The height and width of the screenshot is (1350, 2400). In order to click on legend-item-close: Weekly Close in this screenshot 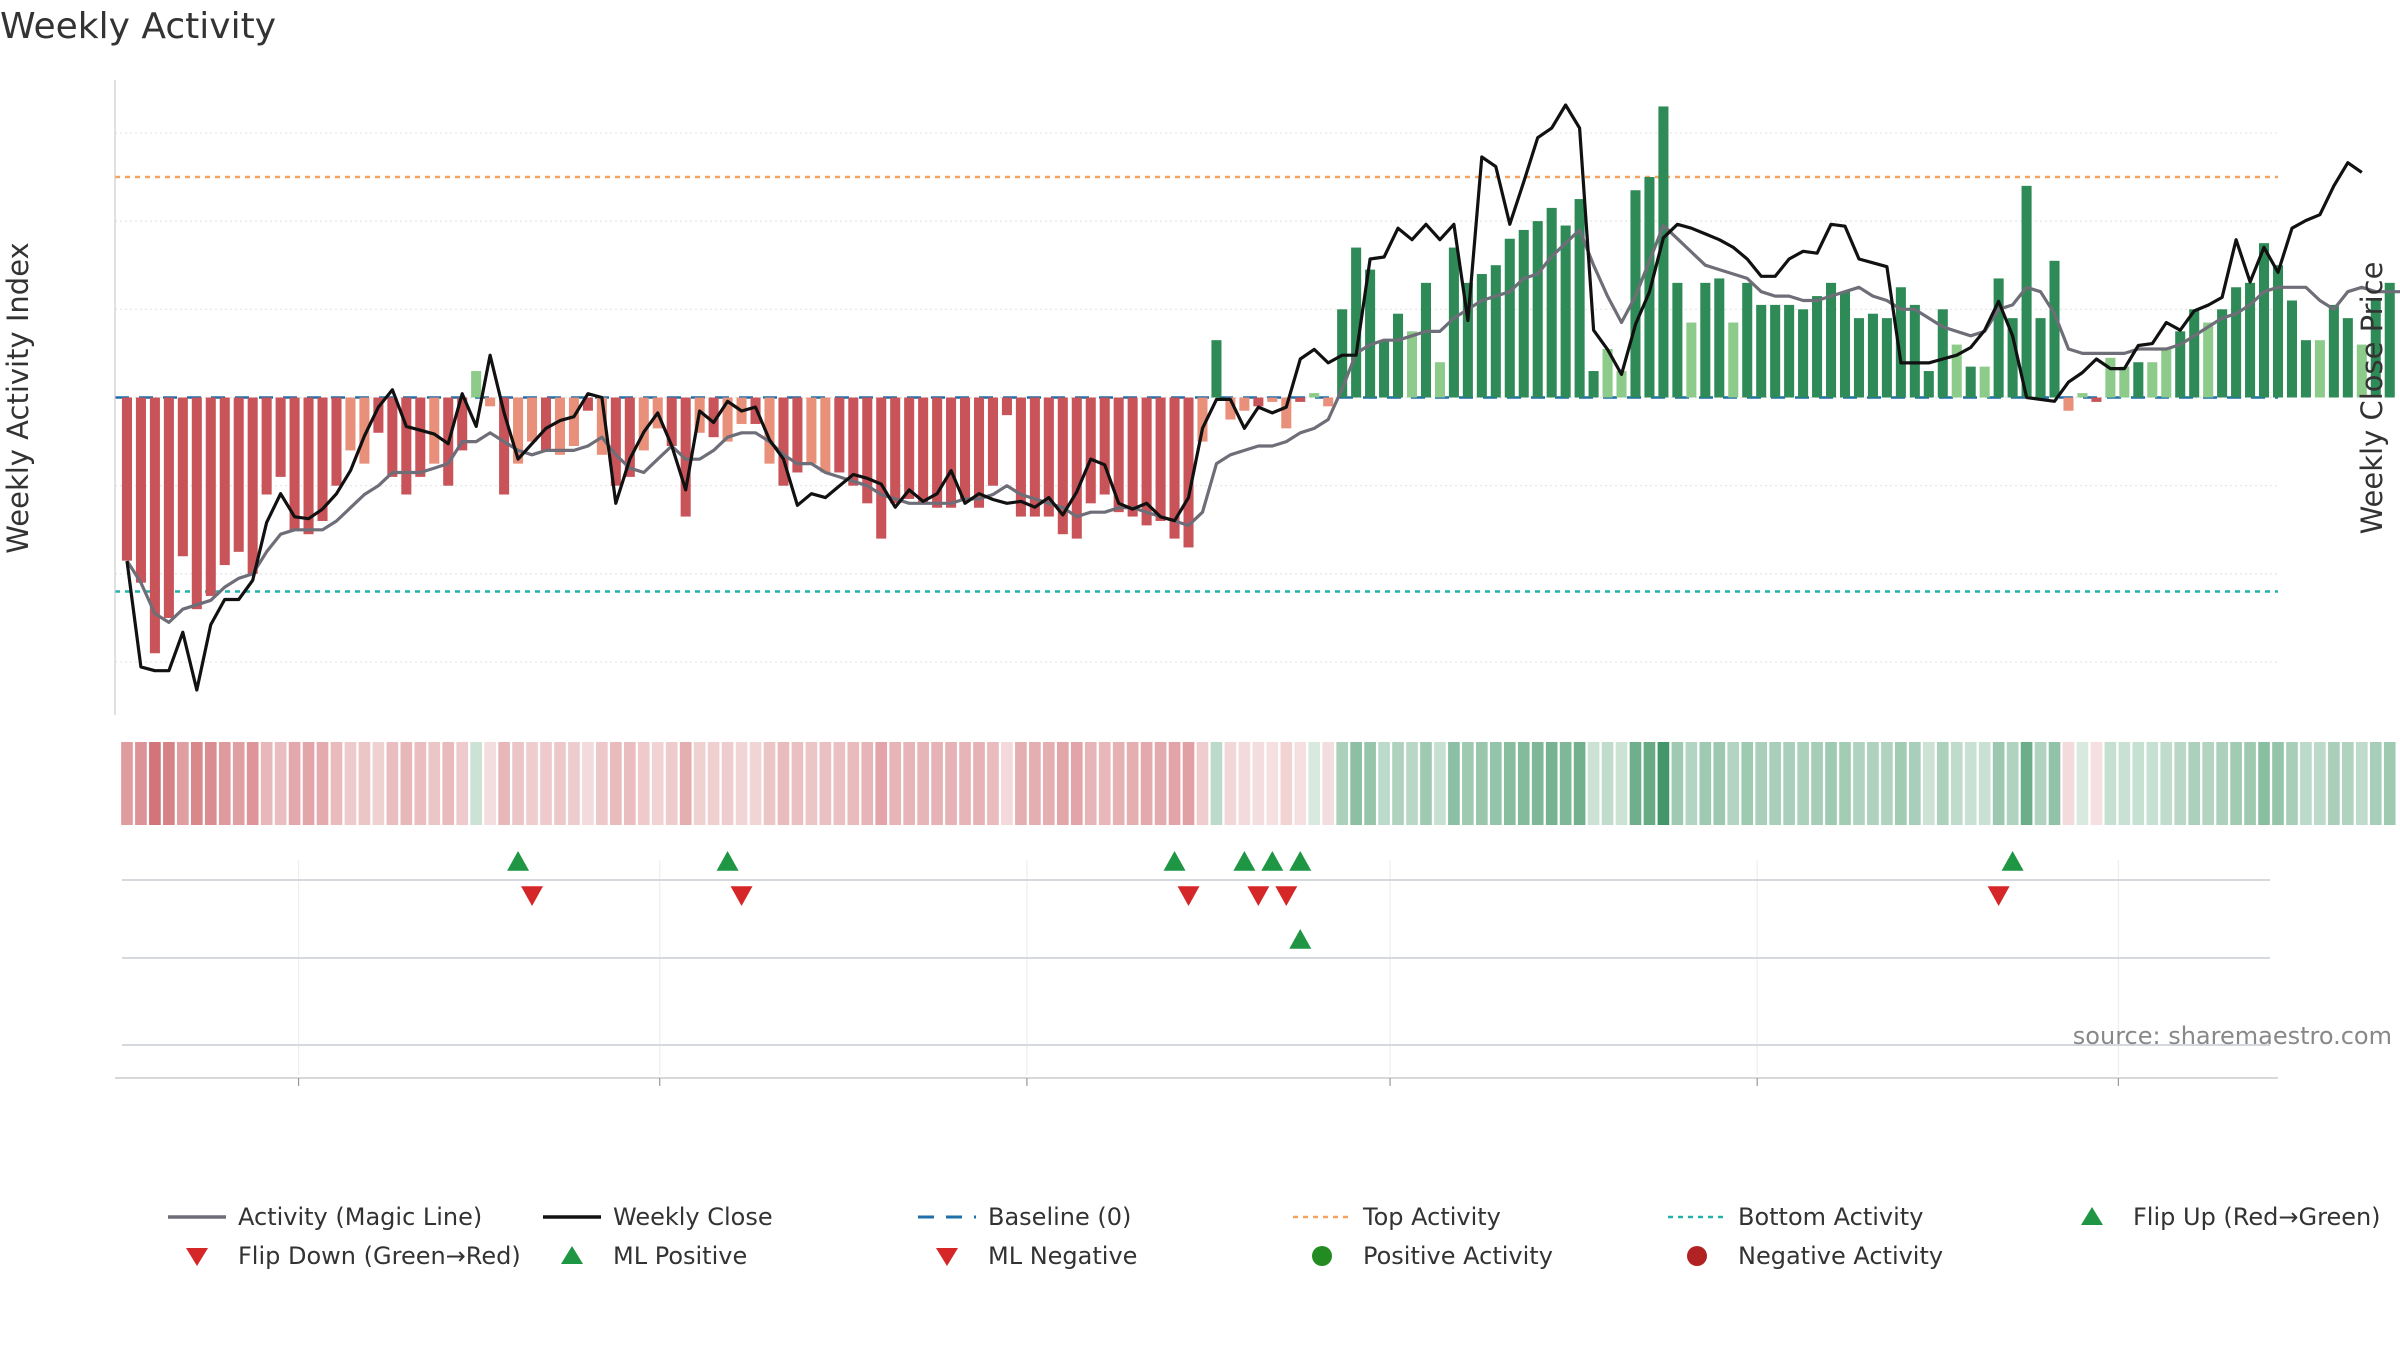, I will do `click(658, 1217)`.